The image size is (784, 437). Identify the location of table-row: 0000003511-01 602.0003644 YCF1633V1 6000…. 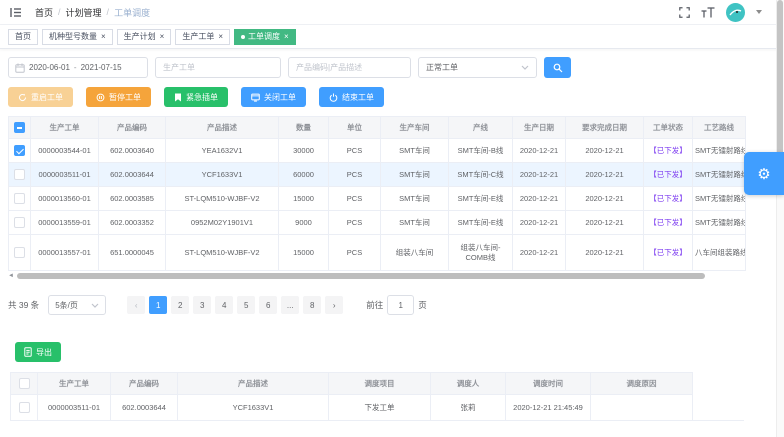
(377, 174).